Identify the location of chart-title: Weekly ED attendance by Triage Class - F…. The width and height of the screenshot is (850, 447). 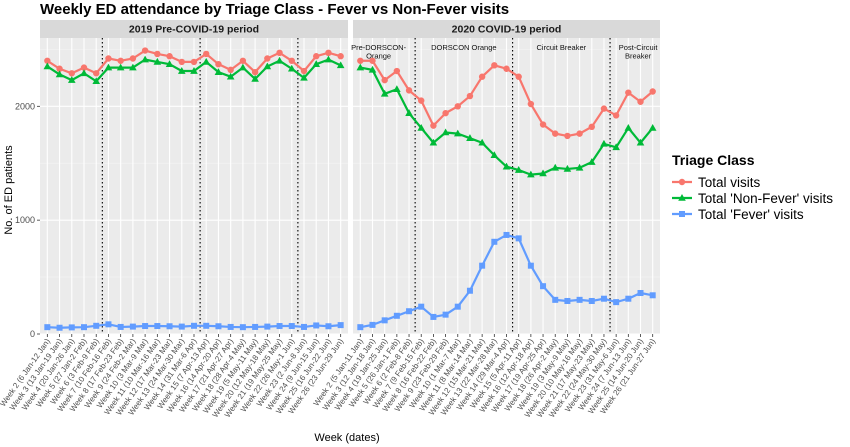
(274, 9).